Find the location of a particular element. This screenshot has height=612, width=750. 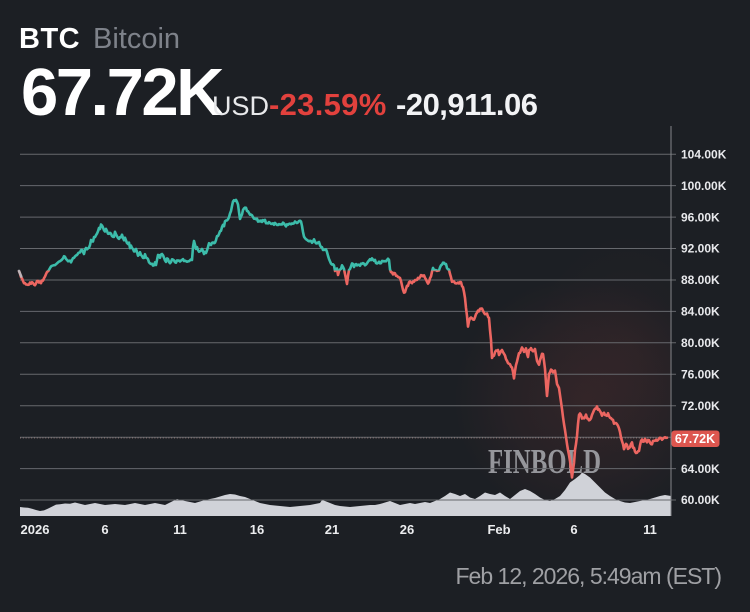

svg-text: 26 is located at coordinates (407, 529).